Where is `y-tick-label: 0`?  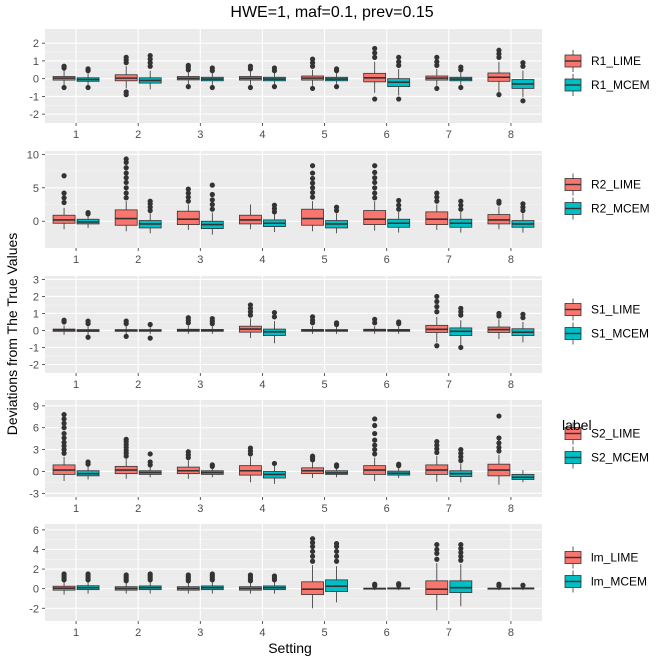 y-tick-label: 0 is located at coordinates (36, 331).